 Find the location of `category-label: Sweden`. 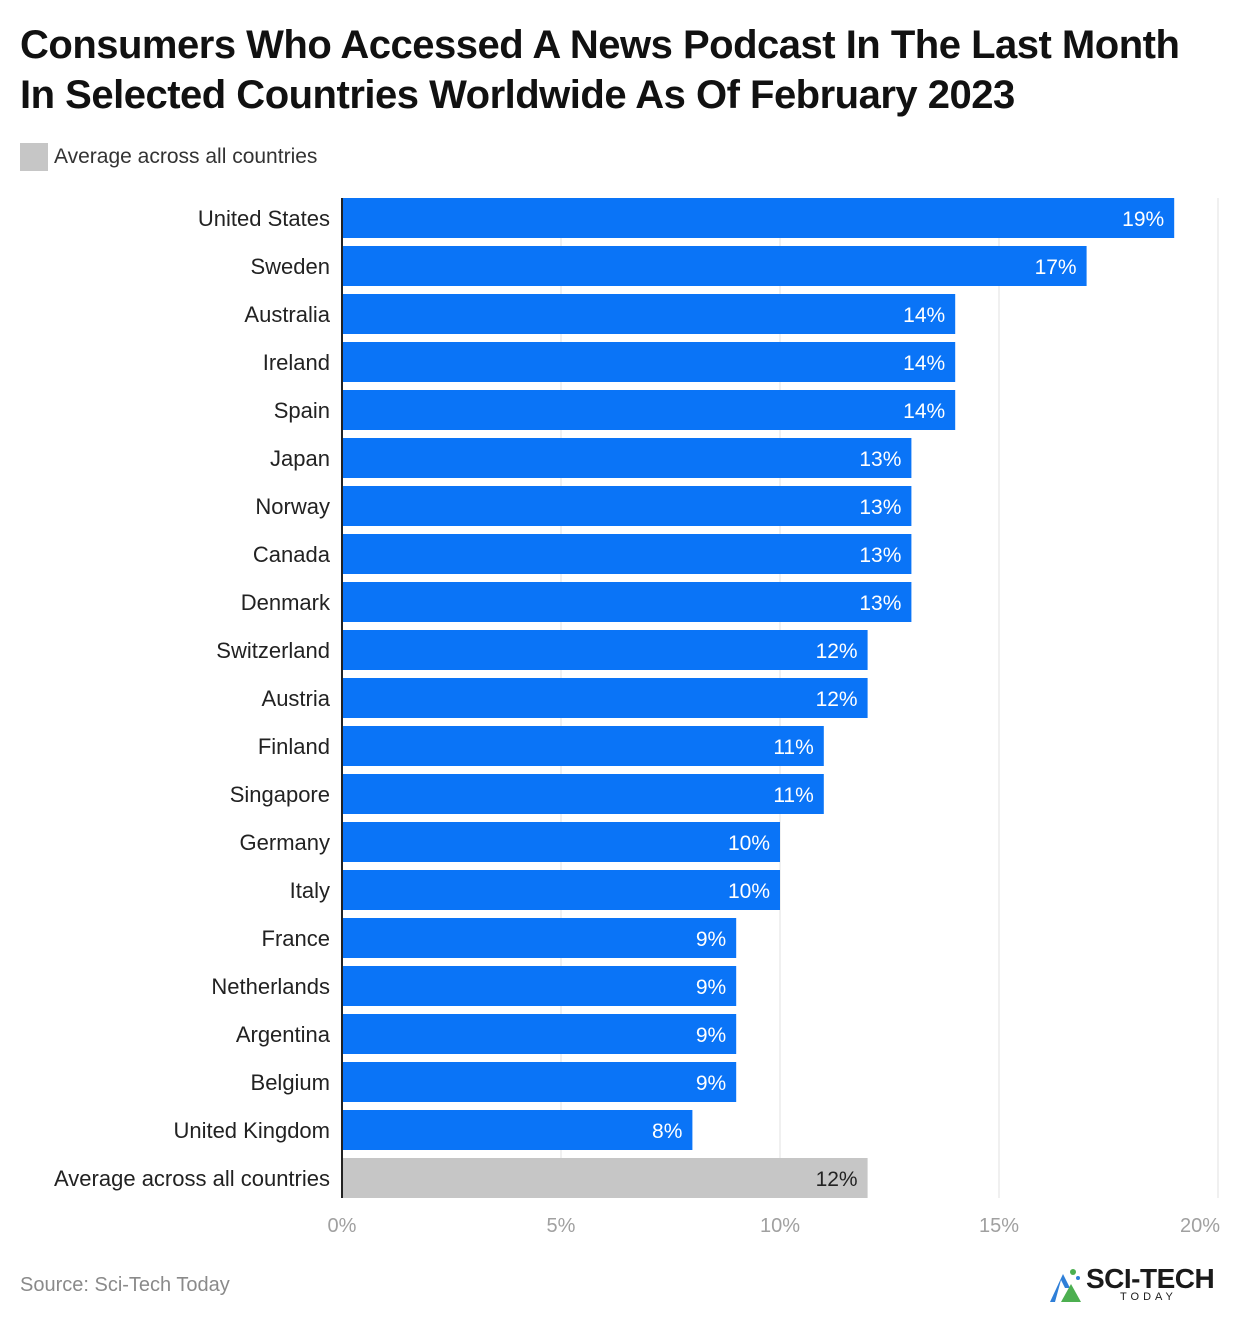

category-label: Sweden is located at coordinates (290, 266).